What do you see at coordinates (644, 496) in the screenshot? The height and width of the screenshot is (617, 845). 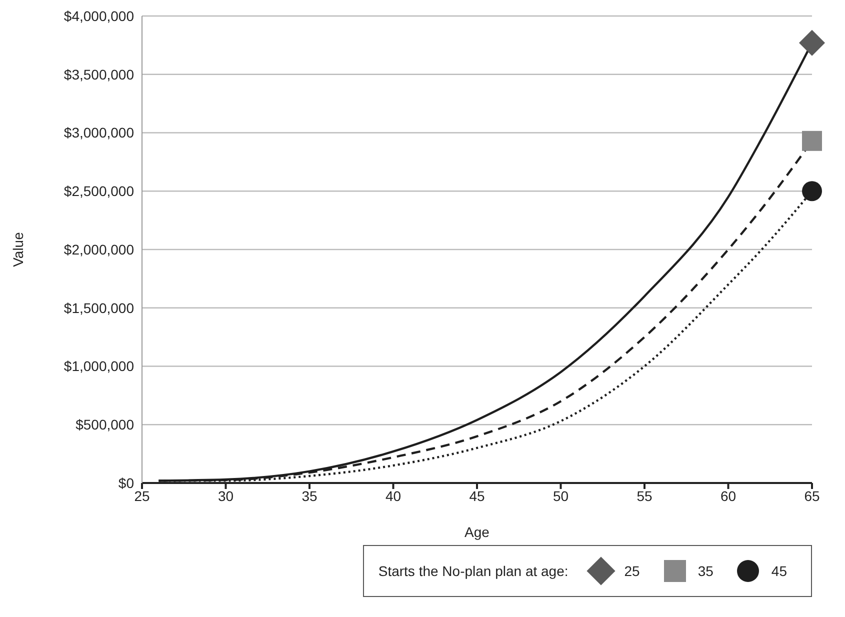 I see `x-tick-label: 55` at bounding box center [644, 496].